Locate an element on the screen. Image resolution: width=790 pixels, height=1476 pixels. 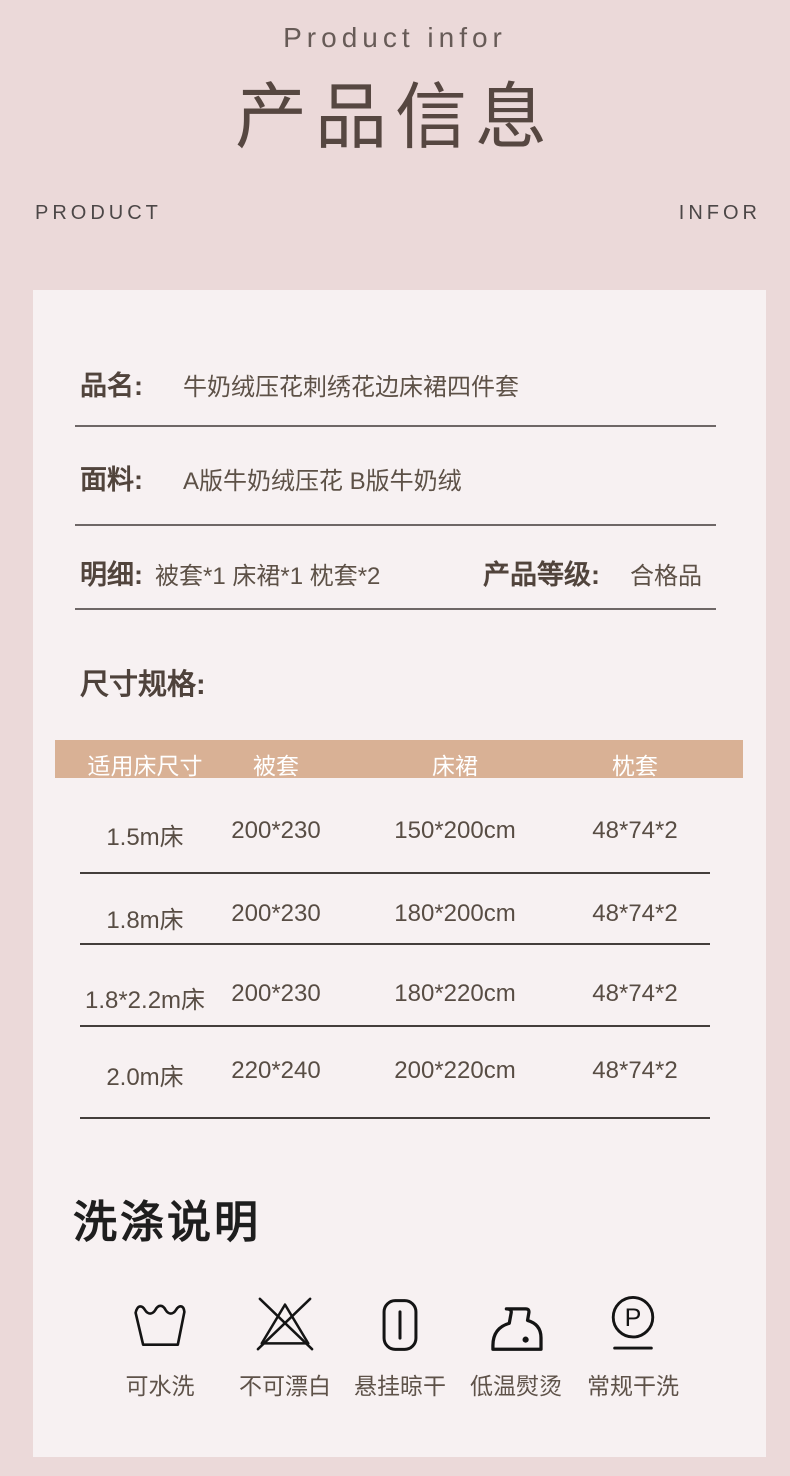
table-cell: 220*240 is located at coordinates (276, 1070).